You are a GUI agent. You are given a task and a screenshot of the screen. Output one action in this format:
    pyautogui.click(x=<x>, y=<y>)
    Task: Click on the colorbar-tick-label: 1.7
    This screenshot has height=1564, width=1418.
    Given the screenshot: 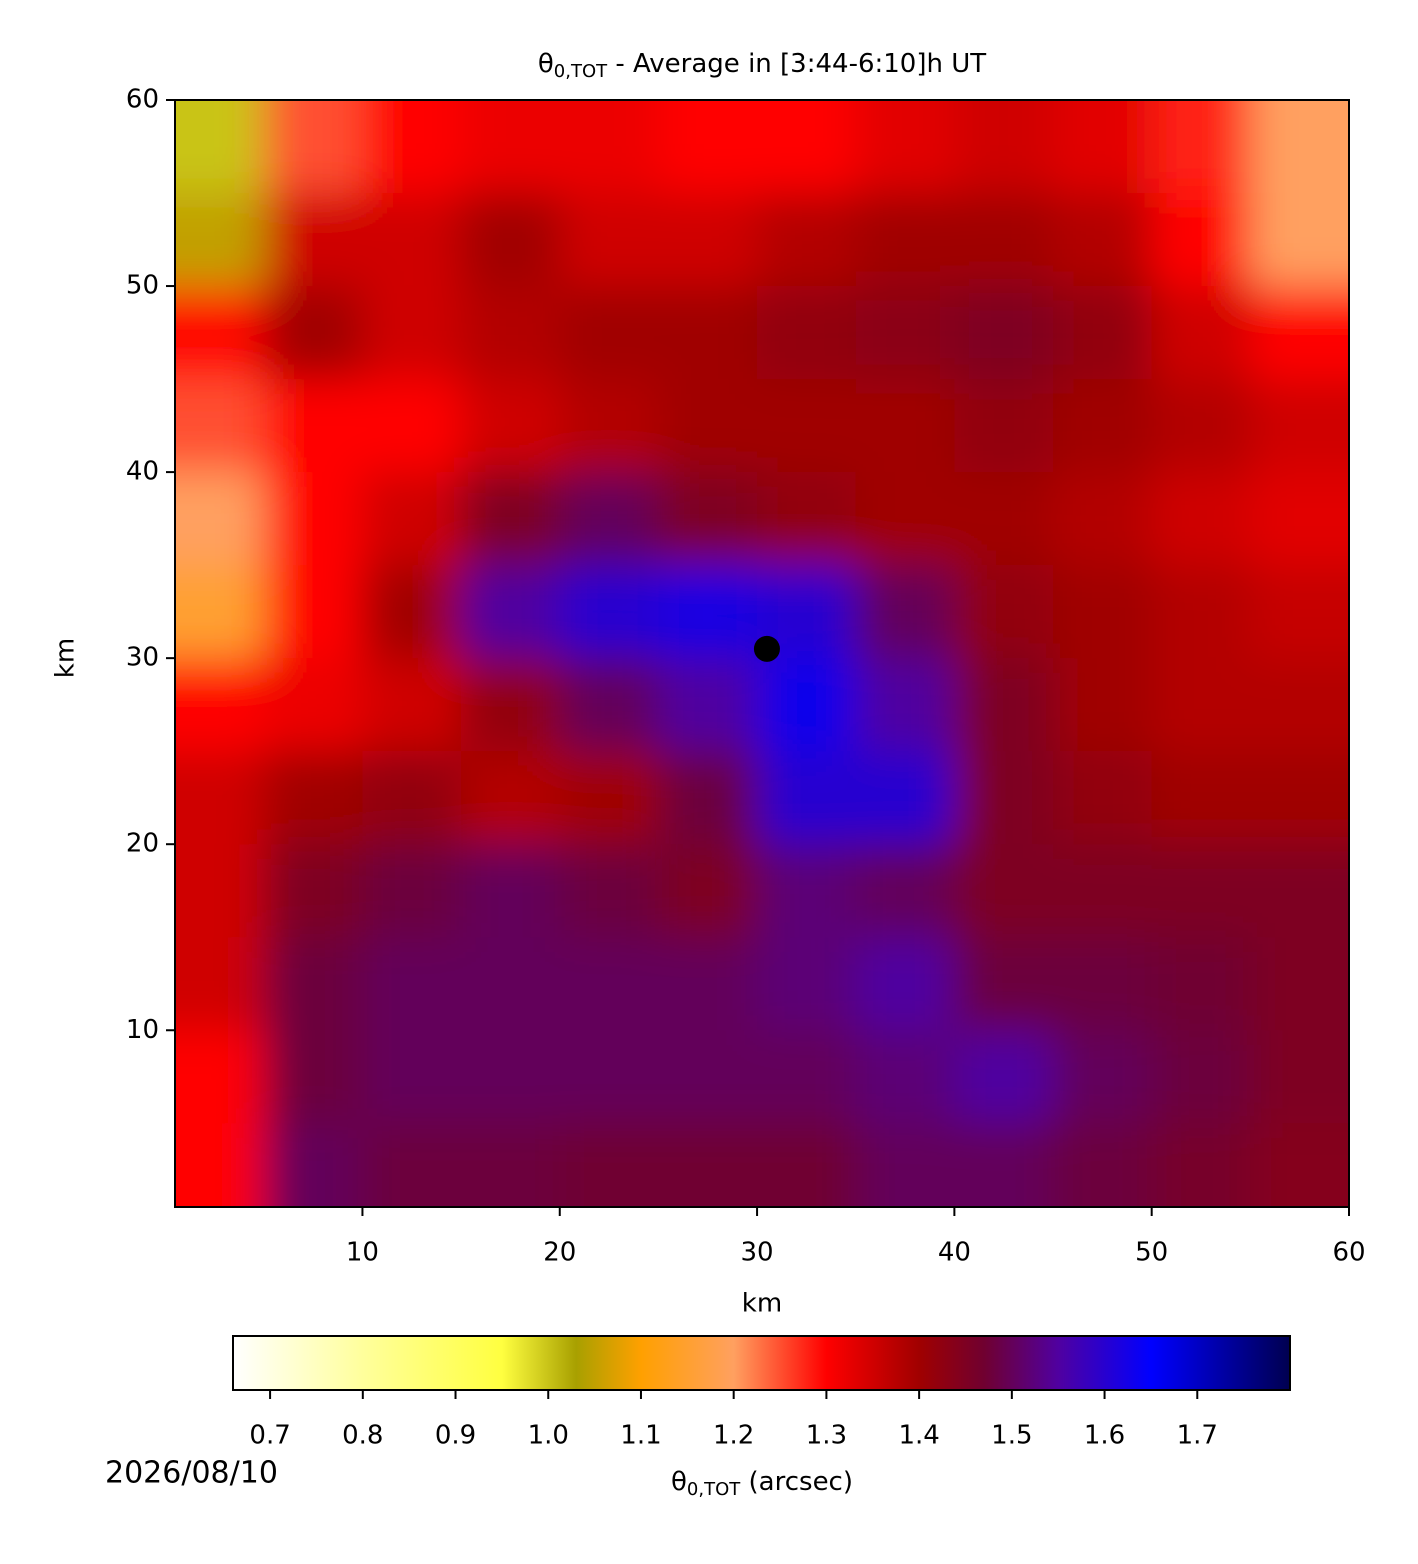 What is the action you would take?
    pyautogui.click(x=1197, y=1436)
    